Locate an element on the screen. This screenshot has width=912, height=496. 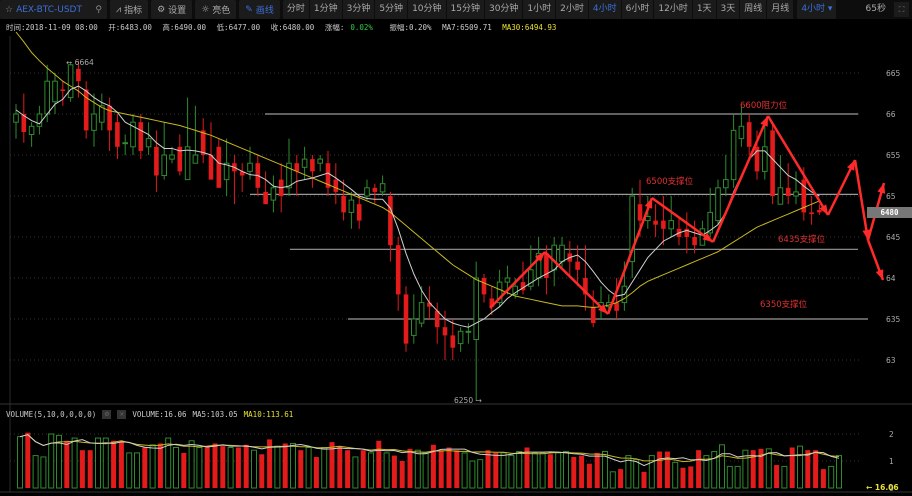
interval-tab: 1小时 is located at coordinates (540, 9).